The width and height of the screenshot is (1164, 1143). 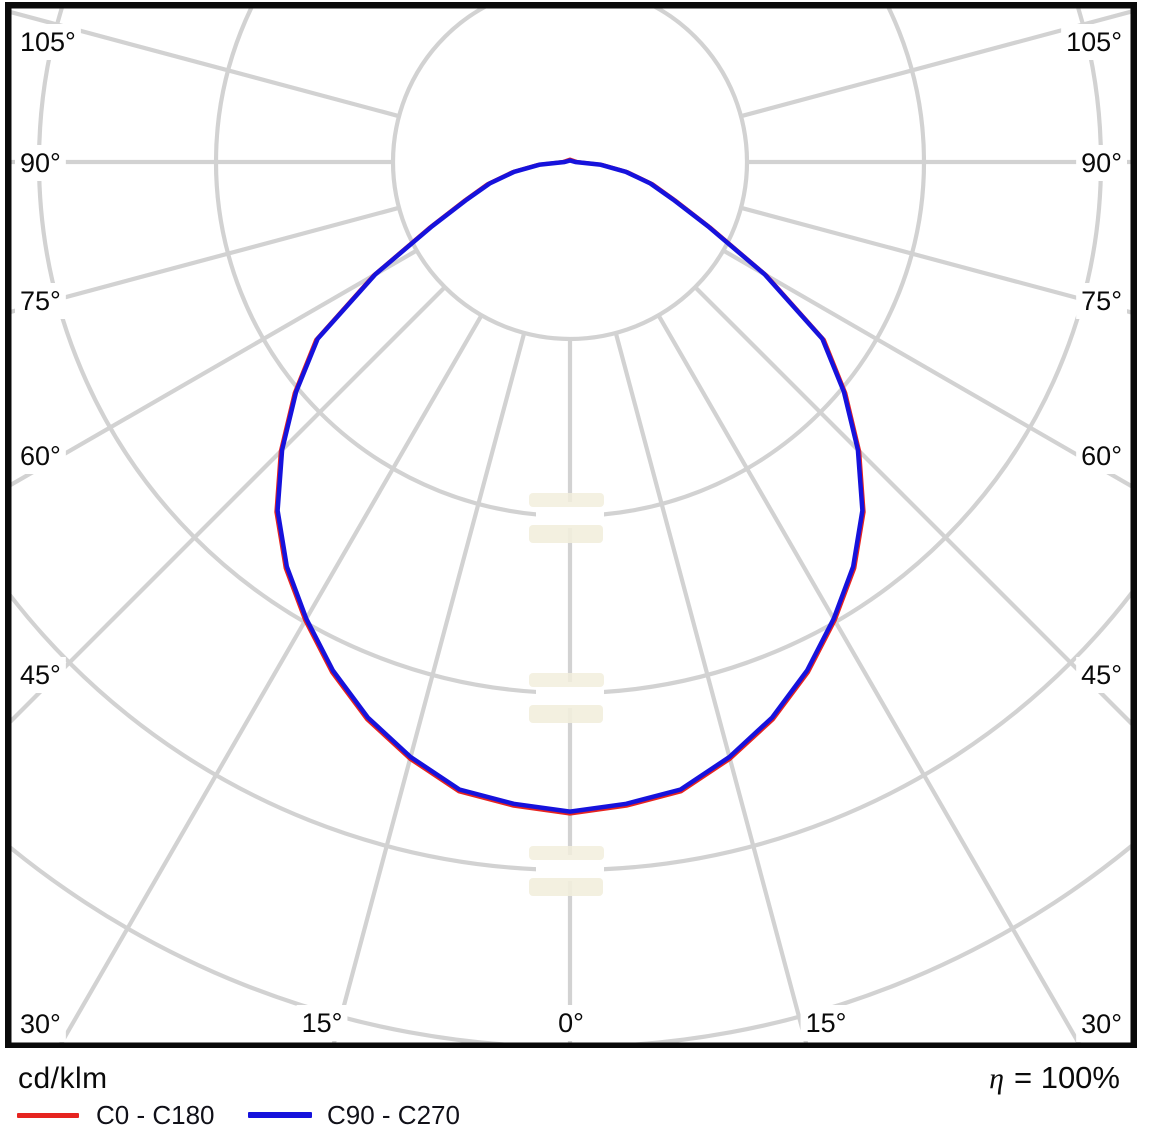 I want to click on efficiency-value: η = 100%, so click(x=1054, y=1078).